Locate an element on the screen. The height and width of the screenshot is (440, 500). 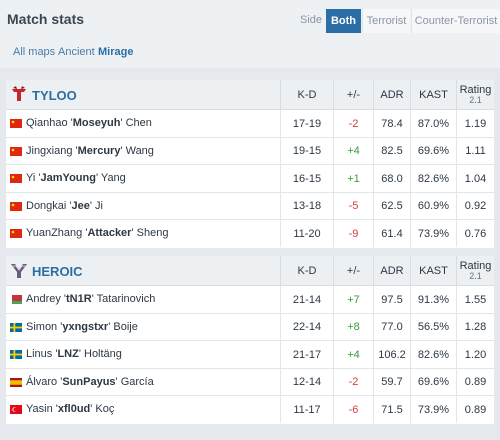
player-nickname: Moseyuh is located at coordinates (96, 123).